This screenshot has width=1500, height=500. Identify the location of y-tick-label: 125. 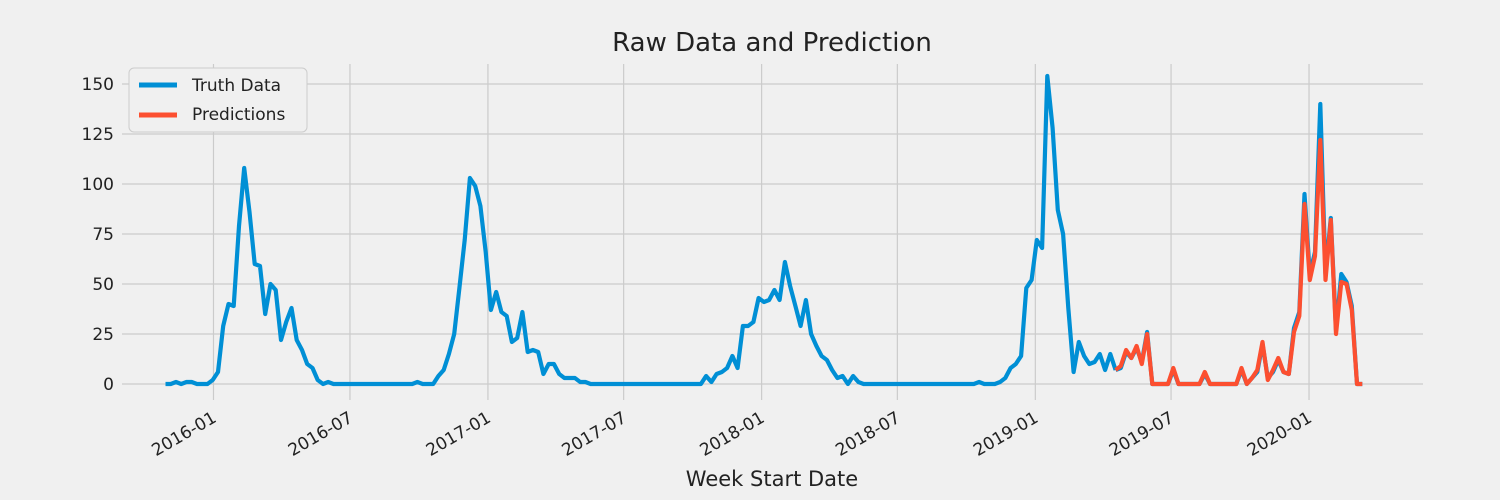
(98, 135).